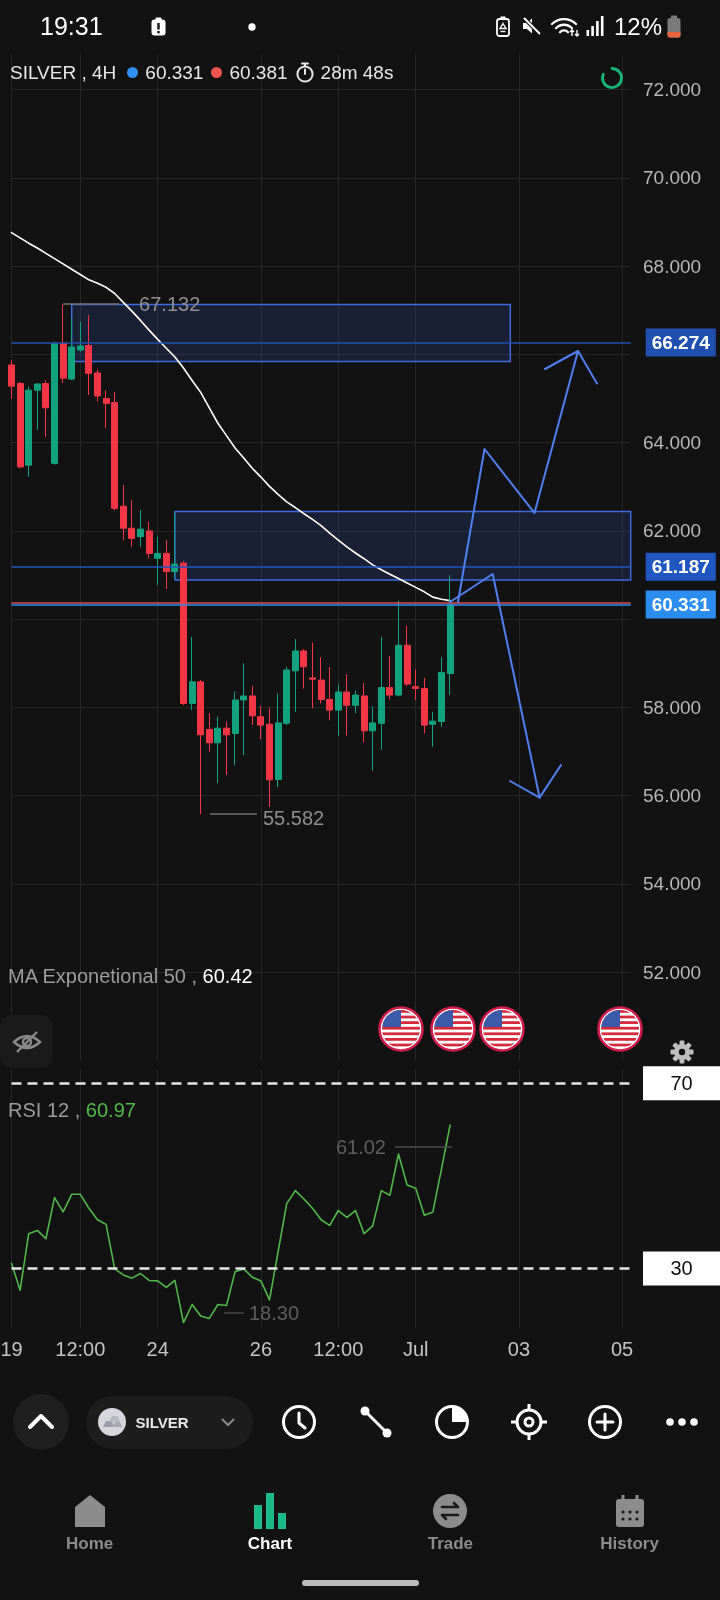 Image resolution: width=720 pixels, height=1600 pixels. Describe the element at coordinates (637, 26) in the screenshot. I see `text: 12%` at that location.